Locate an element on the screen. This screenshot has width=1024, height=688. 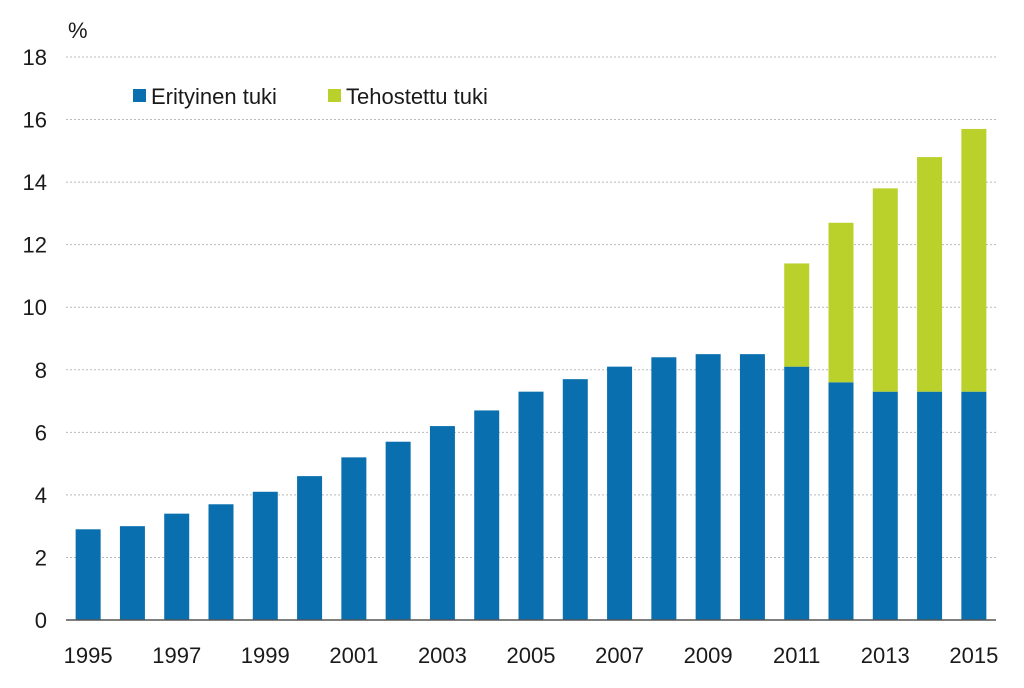
x-tick-label: 2005 is located at coordinates (531, 655).